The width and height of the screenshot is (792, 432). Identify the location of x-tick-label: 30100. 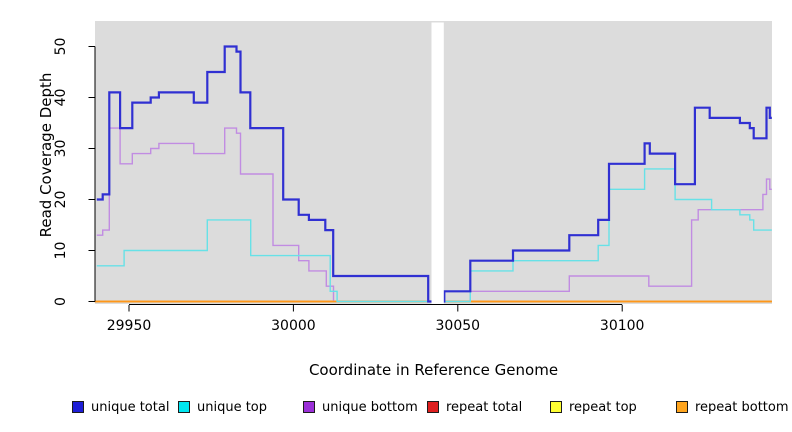
(622, 326).